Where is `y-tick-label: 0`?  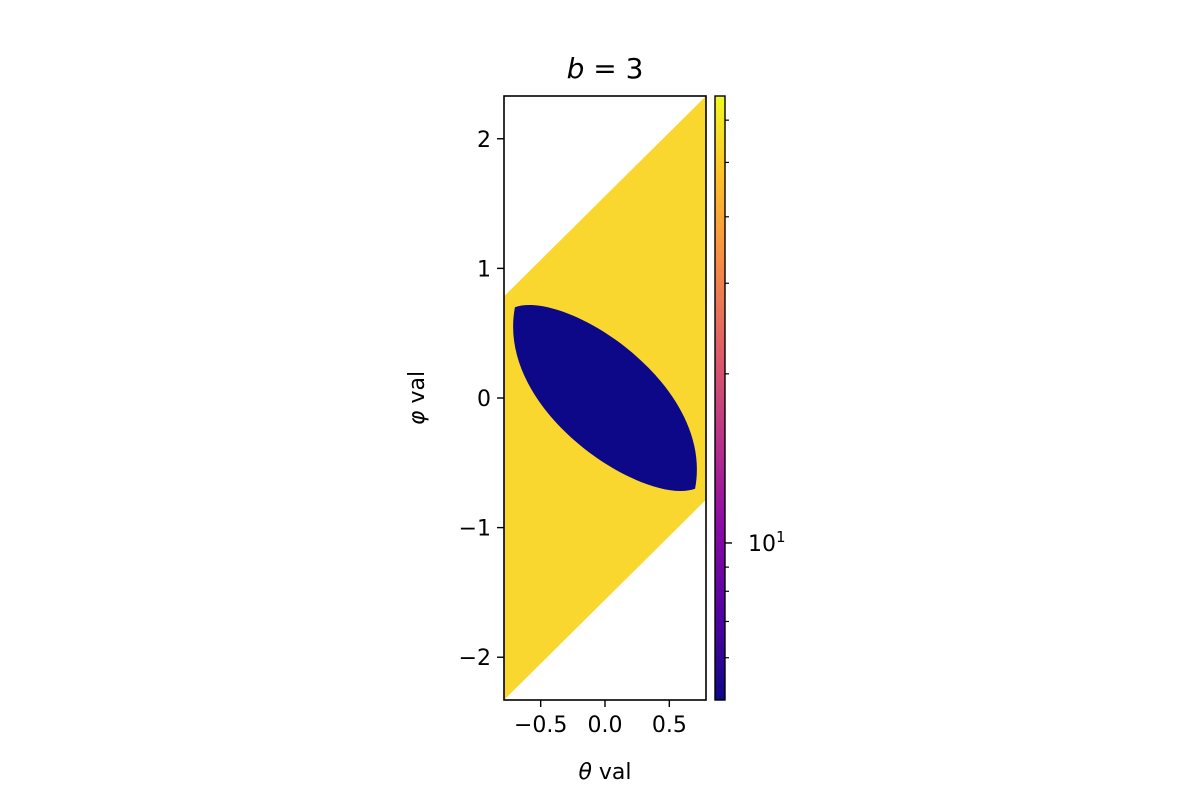 y-tick-label: 0 is located at coordinates (484, 399).